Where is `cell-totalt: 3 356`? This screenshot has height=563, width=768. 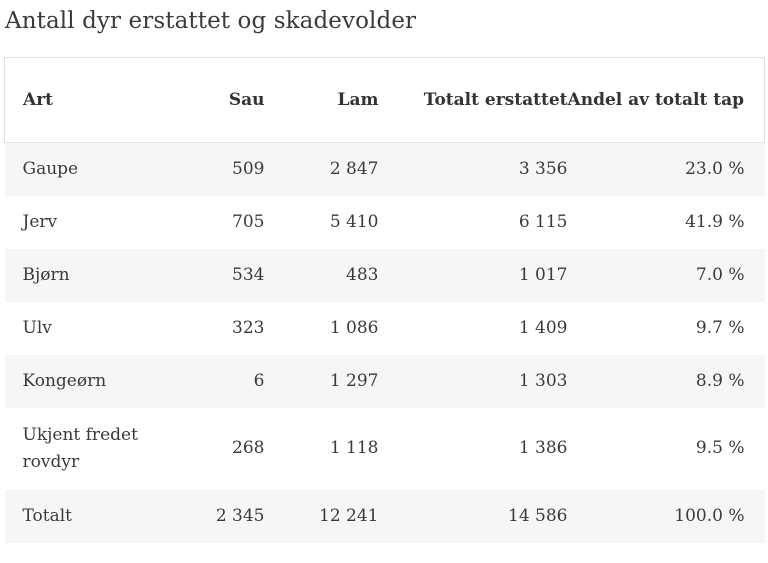 cell-totalt: 3 356 is located at coordinates (543, 168).